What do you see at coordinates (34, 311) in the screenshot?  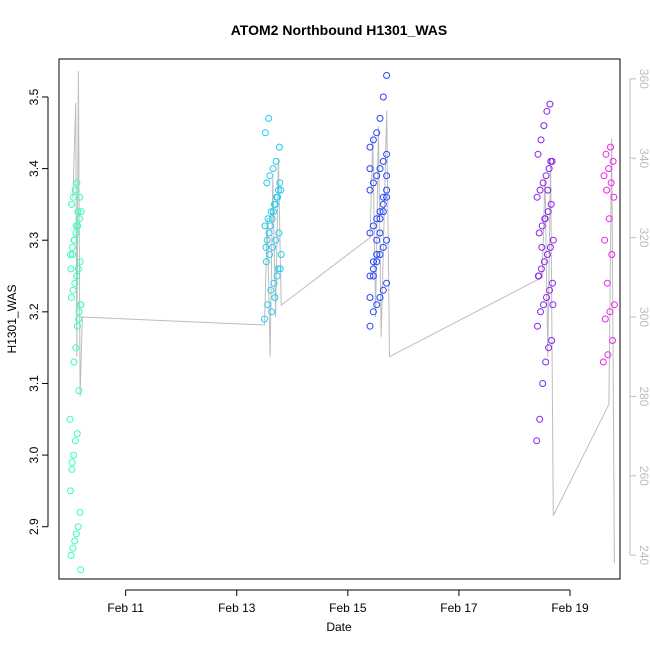 I see `y-tick-label: 3.2` at bounding box center [34, 311].